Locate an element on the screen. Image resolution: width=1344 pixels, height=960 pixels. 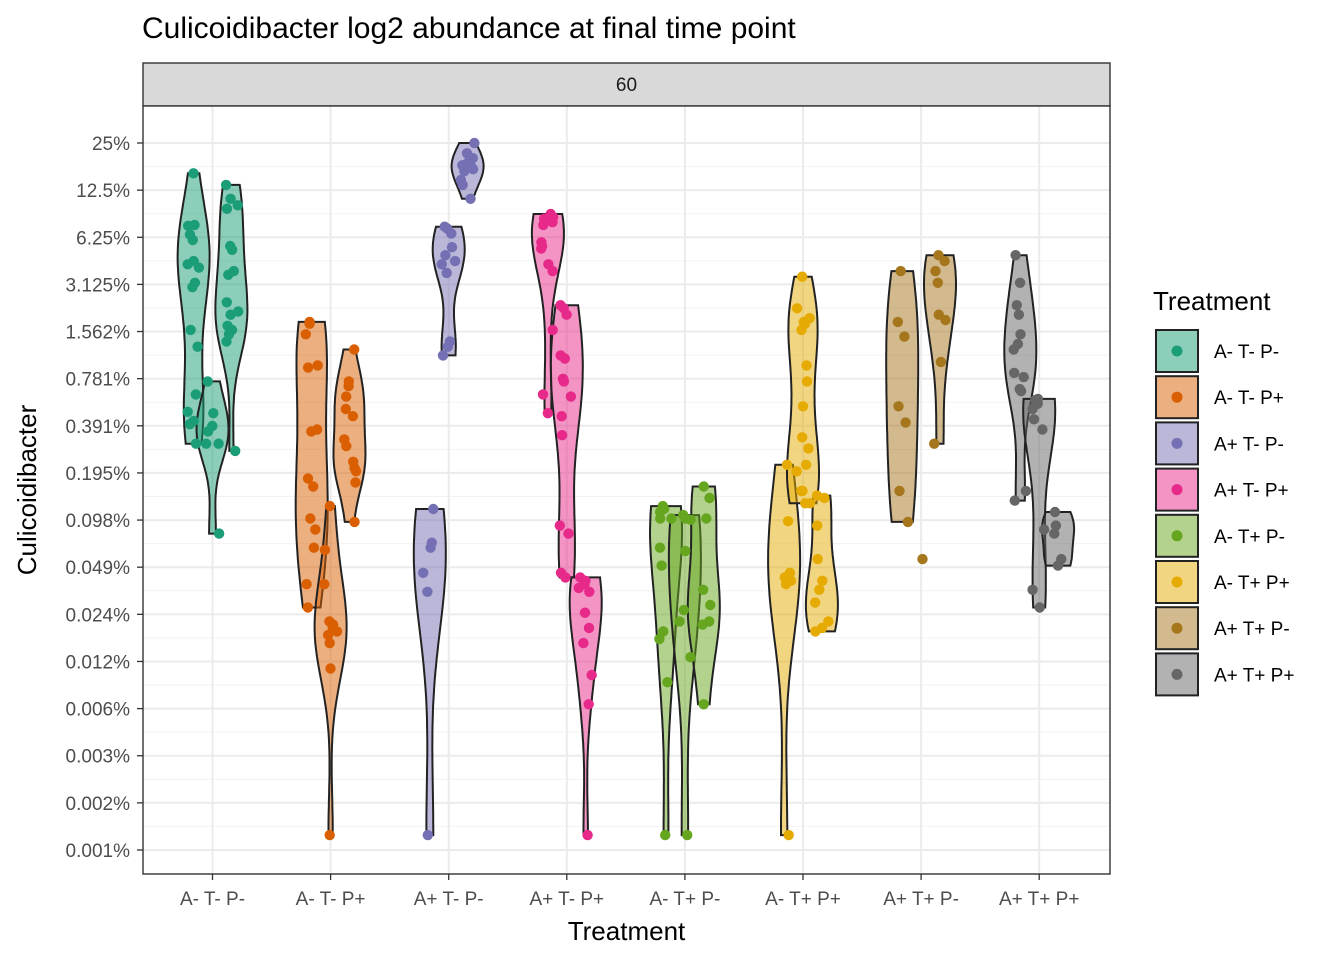
y-tick-label: 0.012% is located at coordinates (98, 662).